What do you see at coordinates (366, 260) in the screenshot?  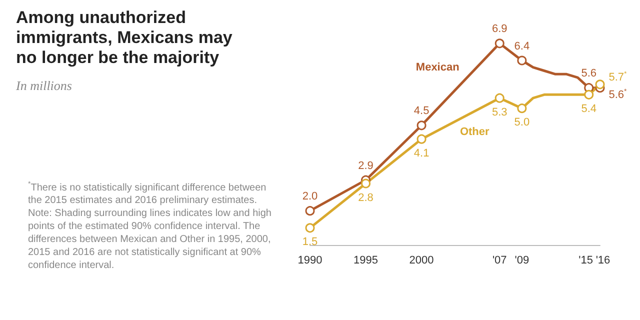 I see `x-tick-label: 1995` at bounding box center [366, 260].